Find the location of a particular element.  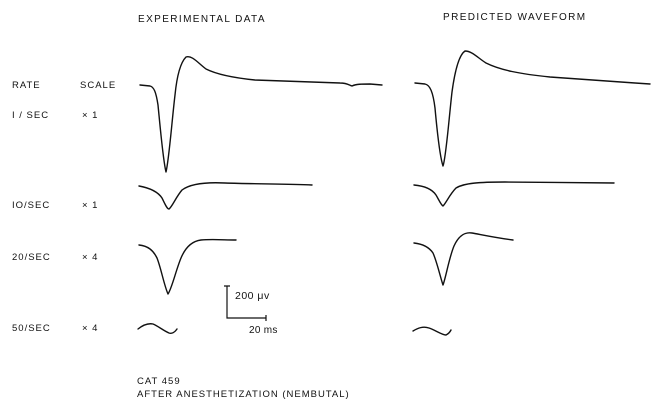

row-rate-2: IO/SEC is located at coordinates (31, 205).